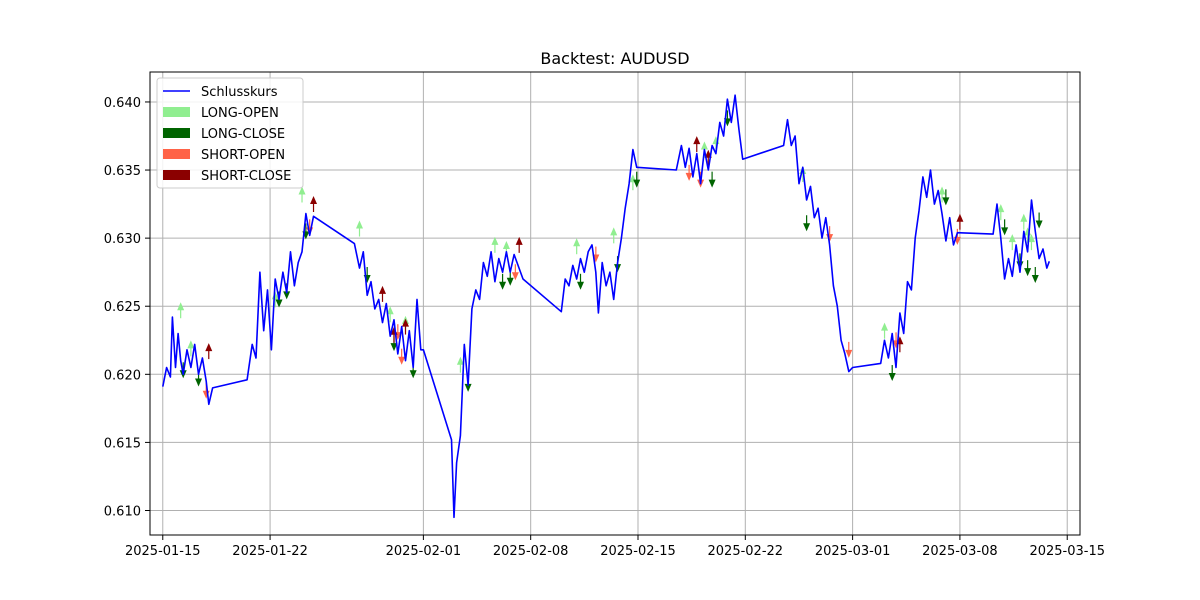  Describe the element at coordinates (614, 58) in the screenshot. I see `chart-title: Backtest: AUDUSD` at that location.